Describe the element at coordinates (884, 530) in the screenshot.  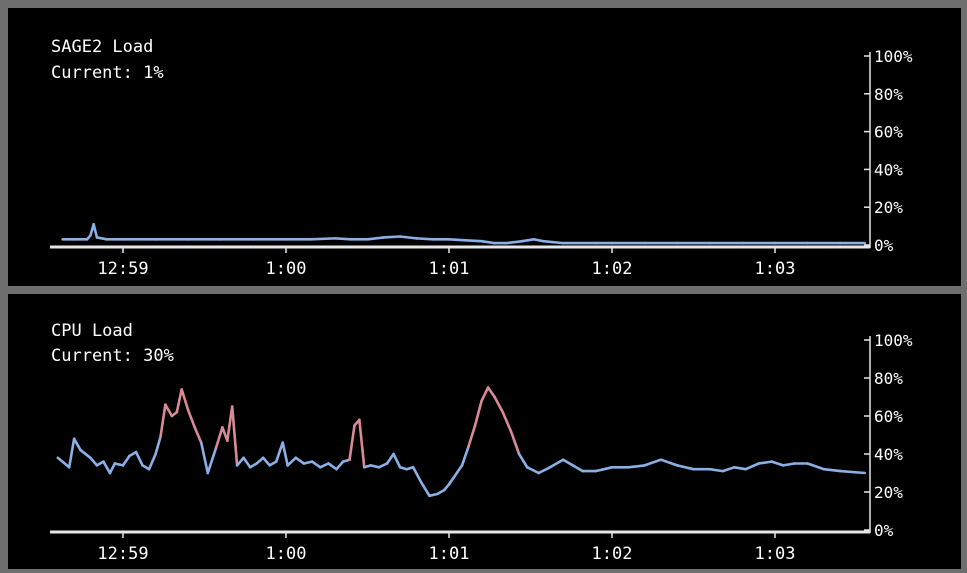
I see `y-tick-label: 0%` at that location.